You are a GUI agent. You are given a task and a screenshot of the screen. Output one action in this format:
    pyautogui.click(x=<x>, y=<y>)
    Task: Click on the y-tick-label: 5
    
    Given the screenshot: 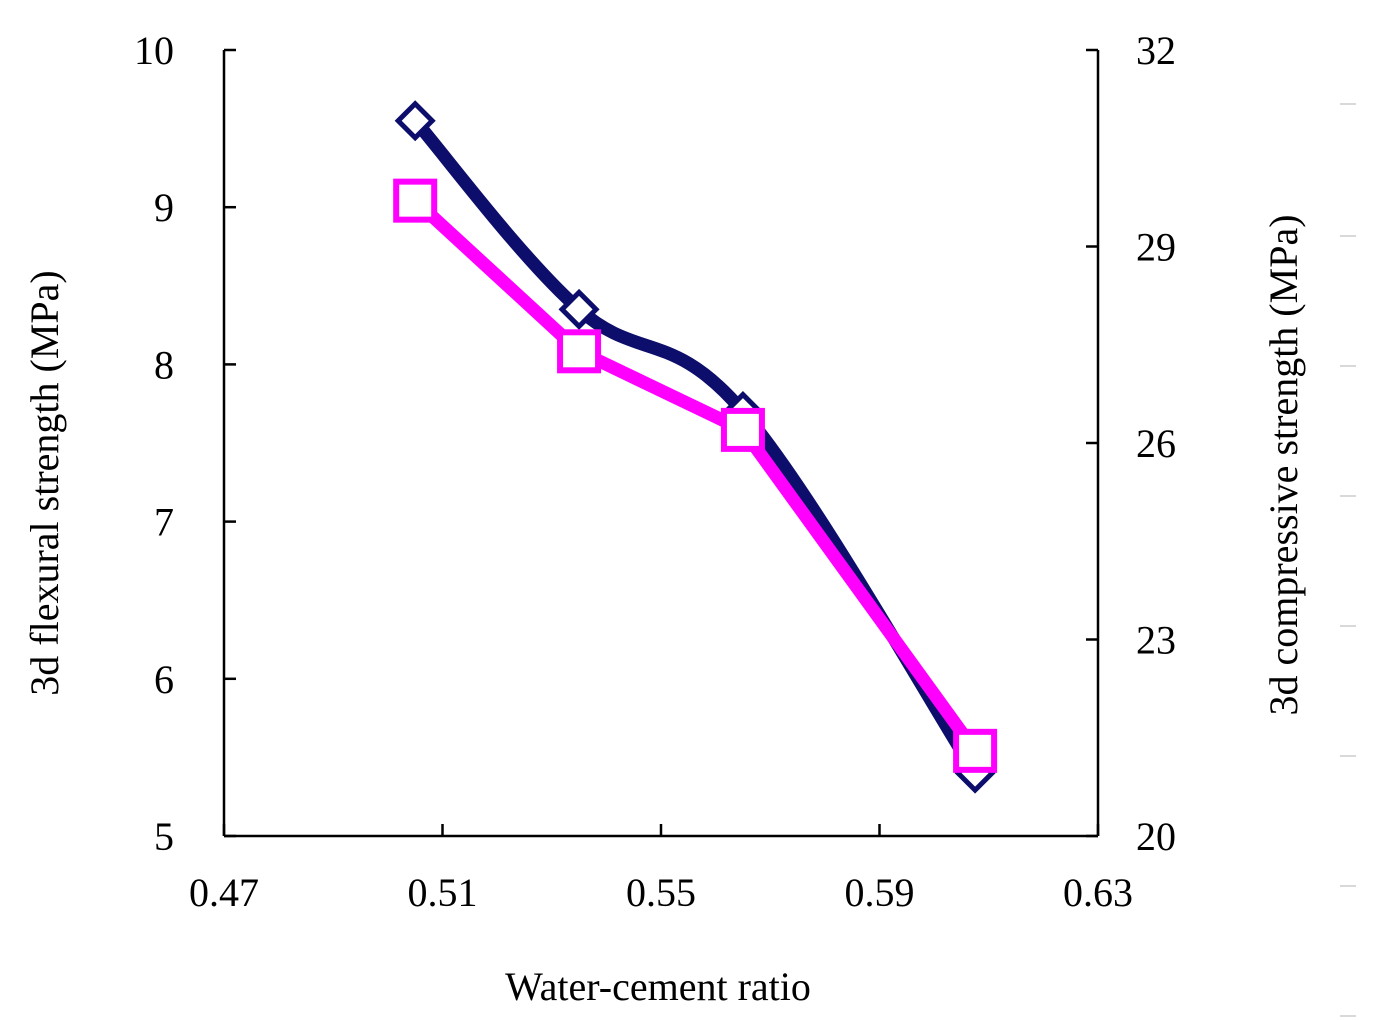 What is the action you would take?
    pyautogui.click(x=164, y=836)
    